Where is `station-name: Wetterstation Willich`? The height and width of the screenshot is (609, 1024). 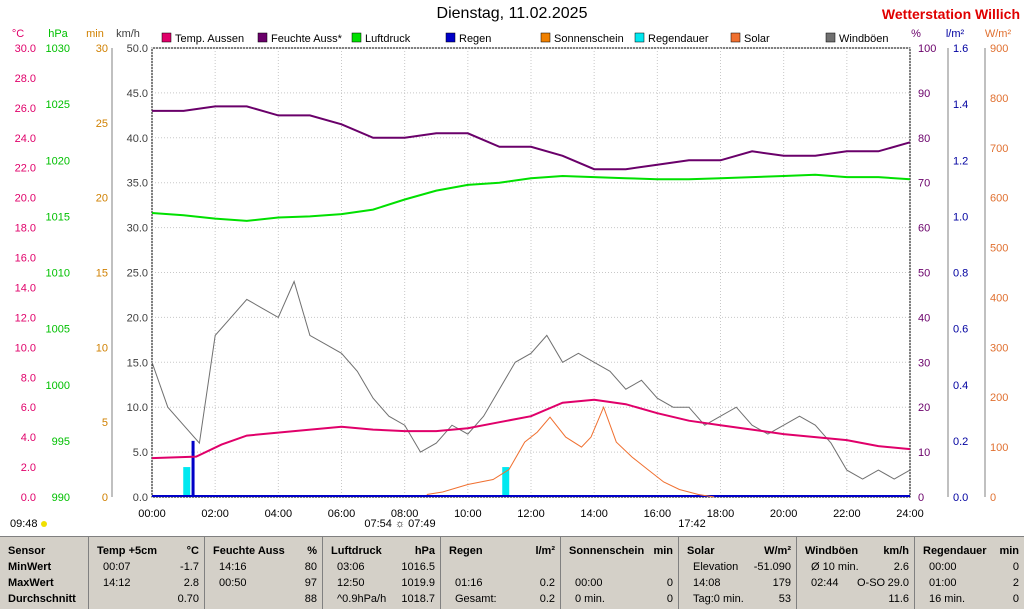 station-name: Wetterstation Willich is located at coordinates (950, 14).